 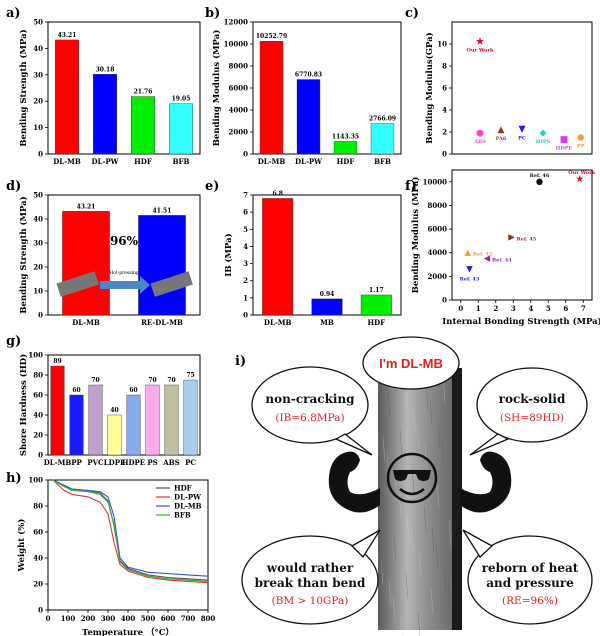 I want to click on f-ytick-label: 0, so click(x=444, y=300).